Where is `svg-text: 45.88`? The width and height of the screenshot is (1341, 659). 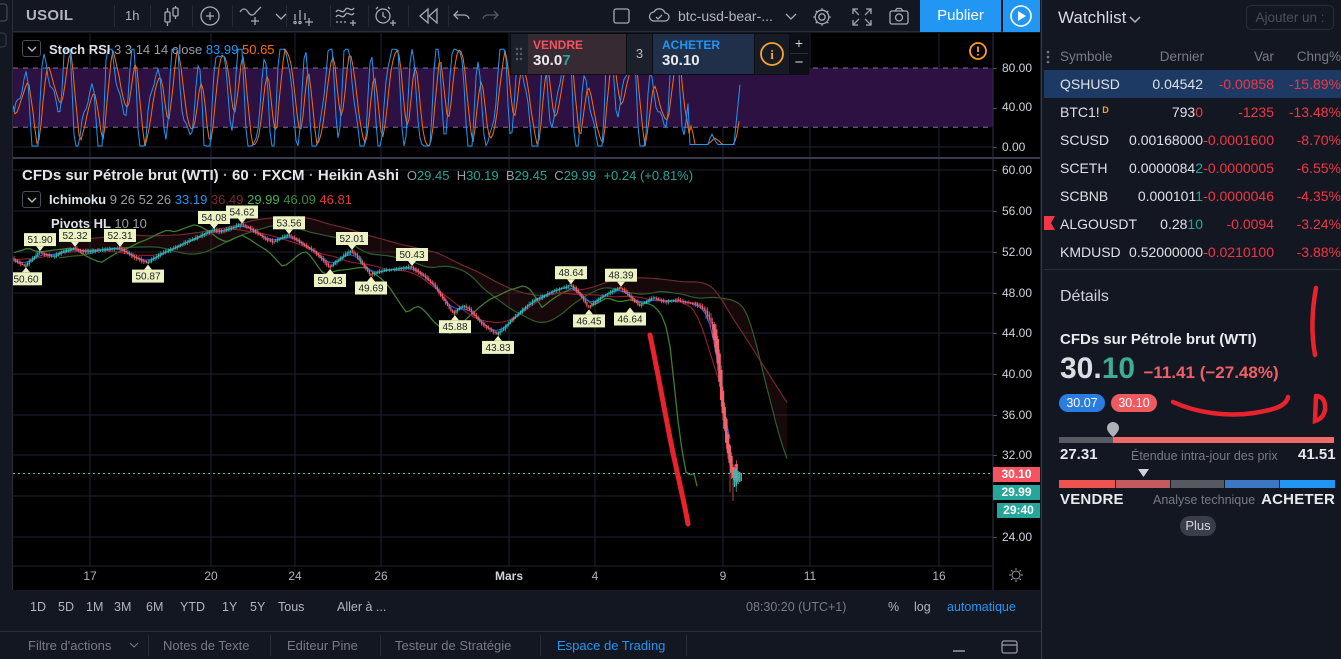 svg-text: 45.88 is located at coordinates (454, 327).